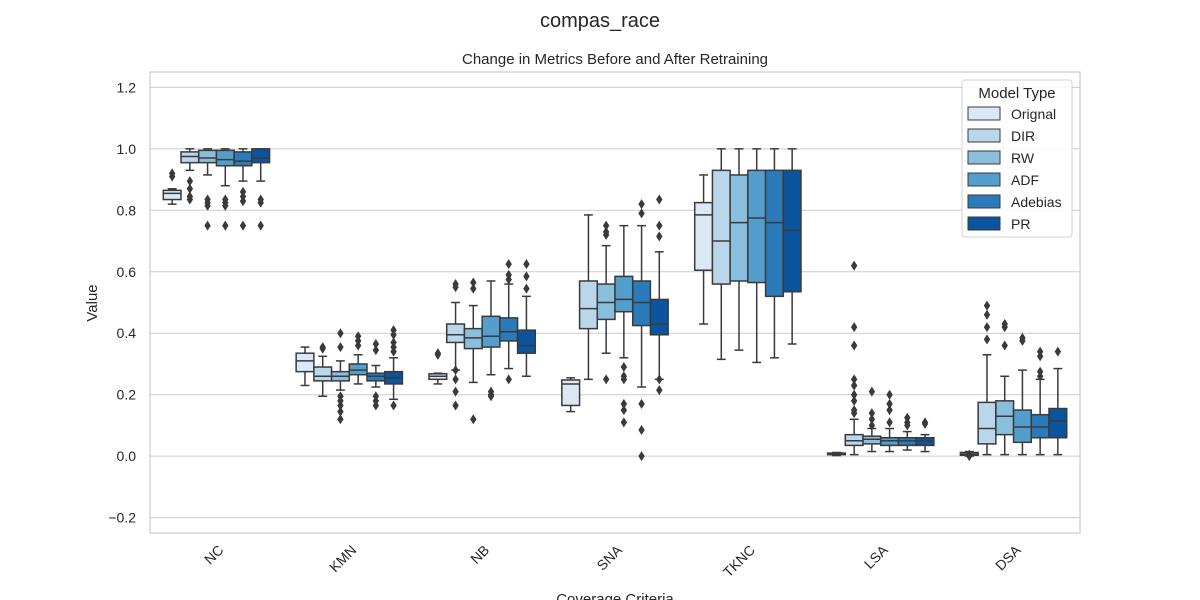 The height and width of the screenshot is (600, 1200). Describe the element at coordinates (127, 87) in the screenshot. I see `y-tick-label: 1.2` at that location.